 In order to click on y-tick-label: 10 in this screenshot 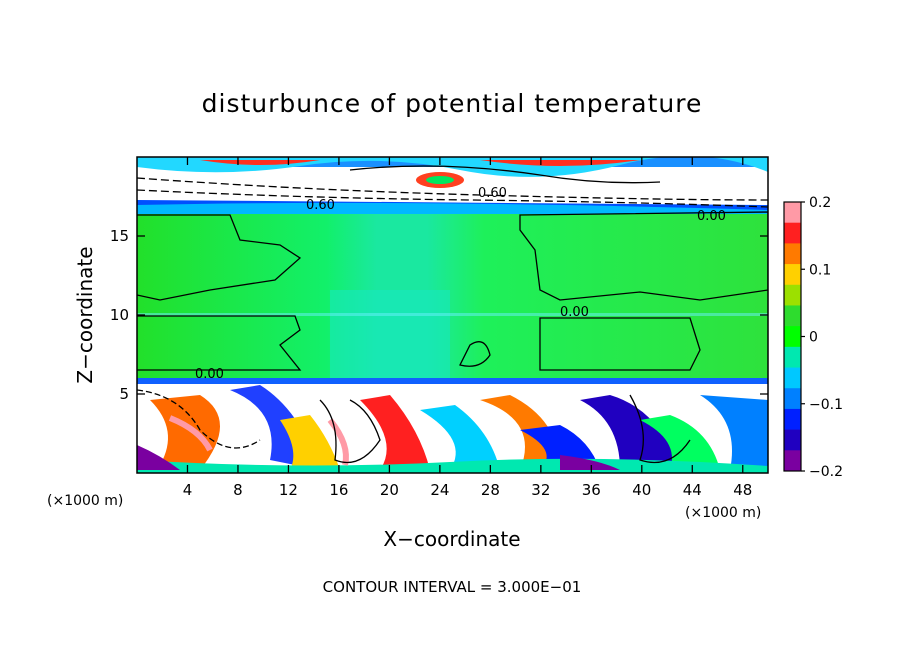, I will do `click(119, 315)`.